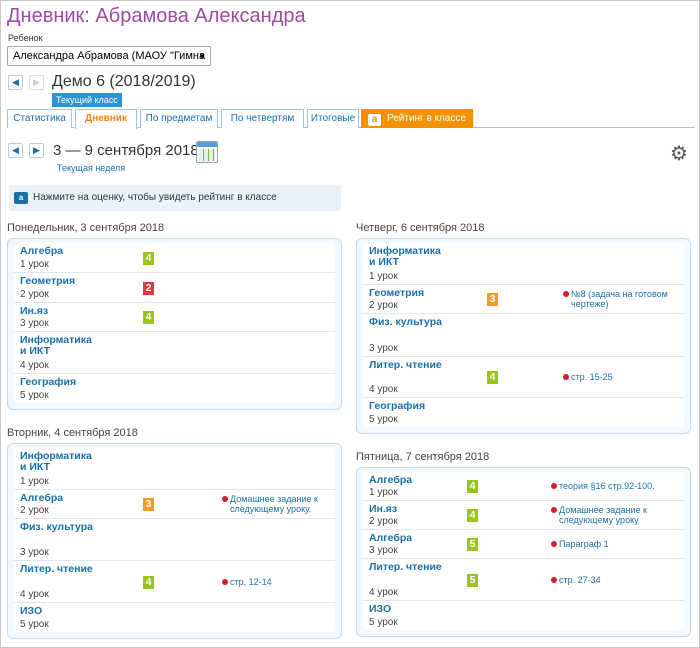  What do you see at coordinates (91, 168) in the screenshot?
I see `current-week-link: Текущая неделя` at bounding box center [91, 168].